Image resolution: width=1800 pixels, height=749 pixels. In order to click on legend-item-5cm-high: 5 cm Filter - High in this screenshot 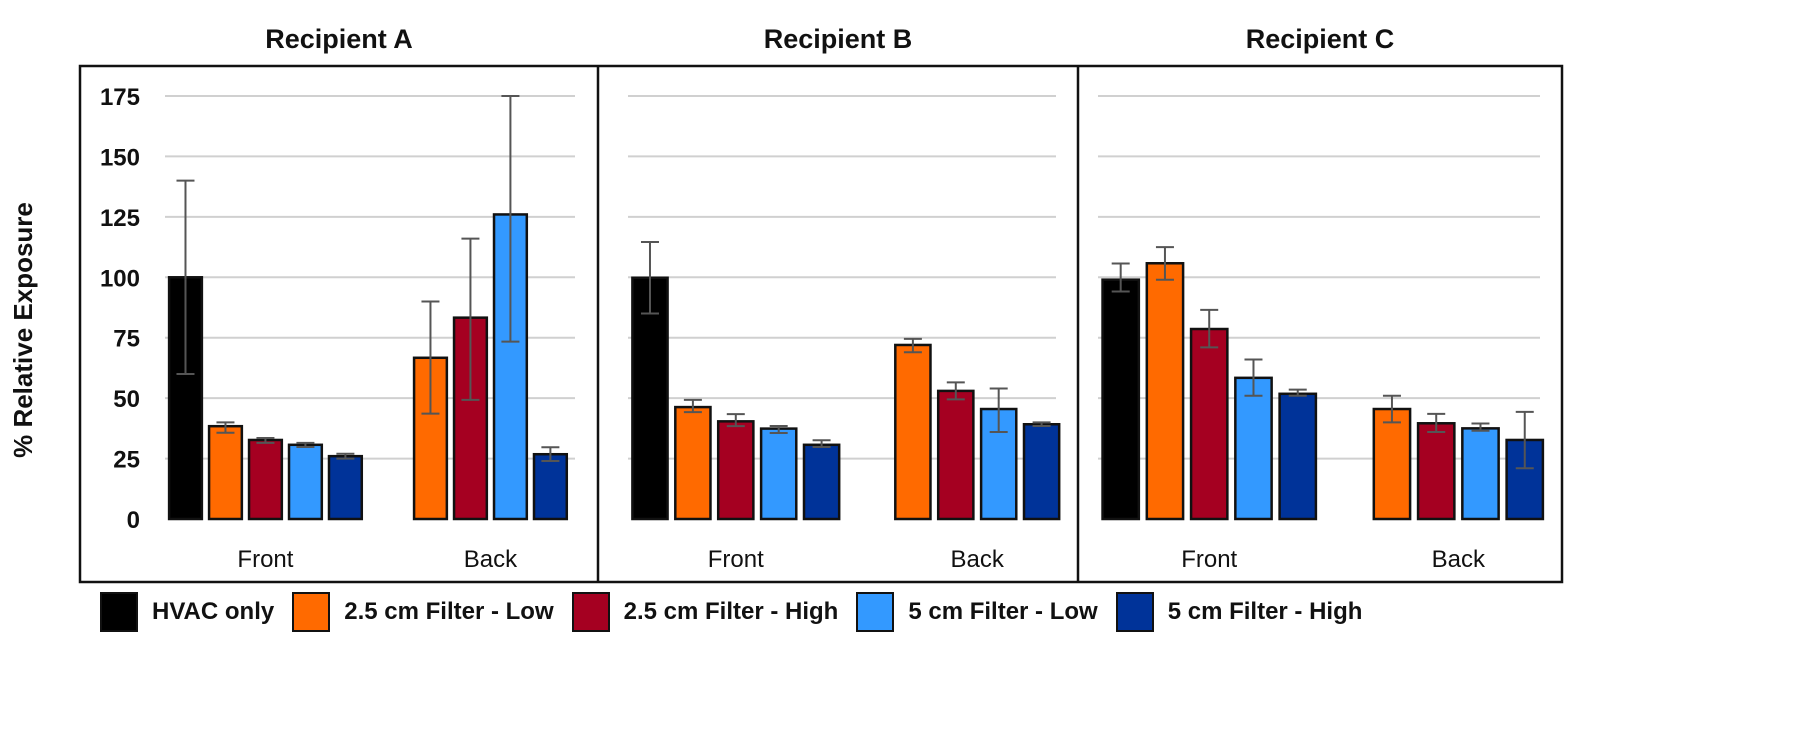, I will do `click(1239, 612)`.